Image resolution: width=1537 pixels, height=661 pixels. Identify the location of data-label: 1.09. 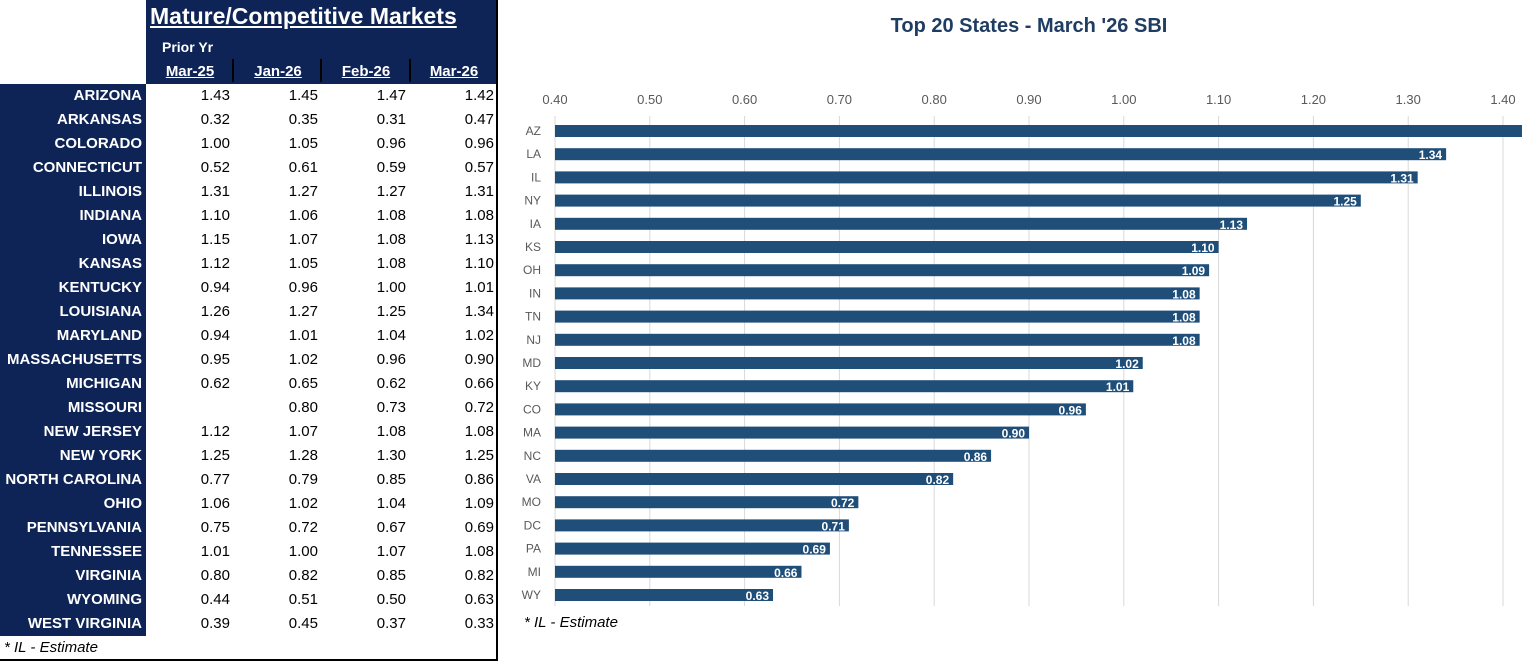
(1194, 271).